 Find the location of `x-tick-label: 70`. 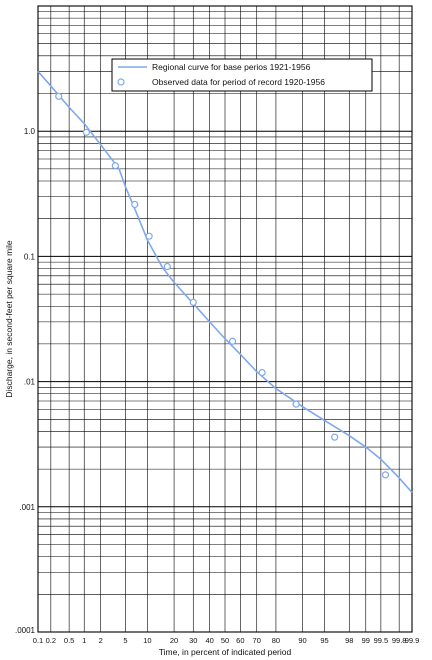

x-tick-label: 70 is located at coordinates (257, 640).